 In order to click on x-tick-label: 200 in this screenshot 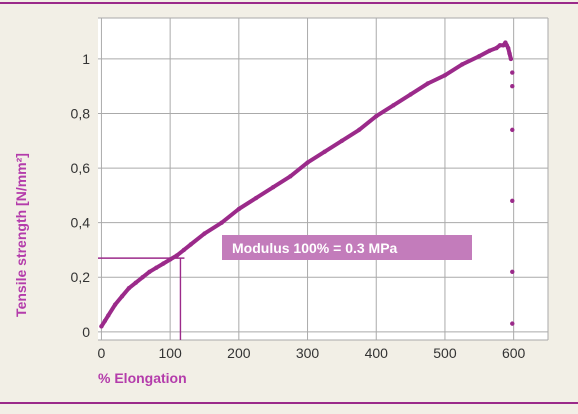, I will do `click(239, 353)`.